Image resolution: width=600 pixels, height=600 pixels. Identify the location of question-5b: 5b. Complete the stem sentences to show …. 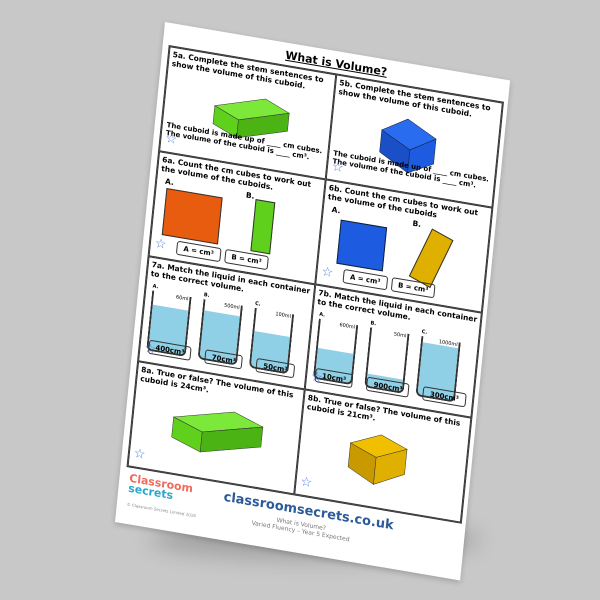
(414, 141).